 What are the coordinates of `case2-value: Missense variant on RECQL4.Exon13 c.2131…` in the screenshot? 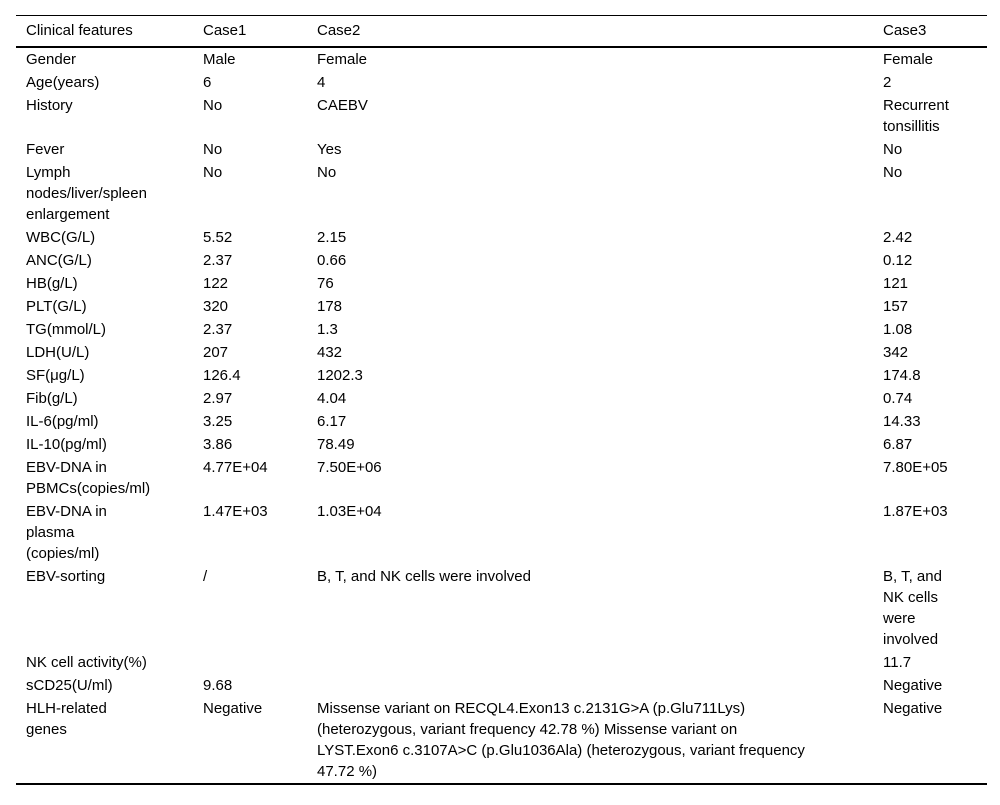 It's located at (561, 740).